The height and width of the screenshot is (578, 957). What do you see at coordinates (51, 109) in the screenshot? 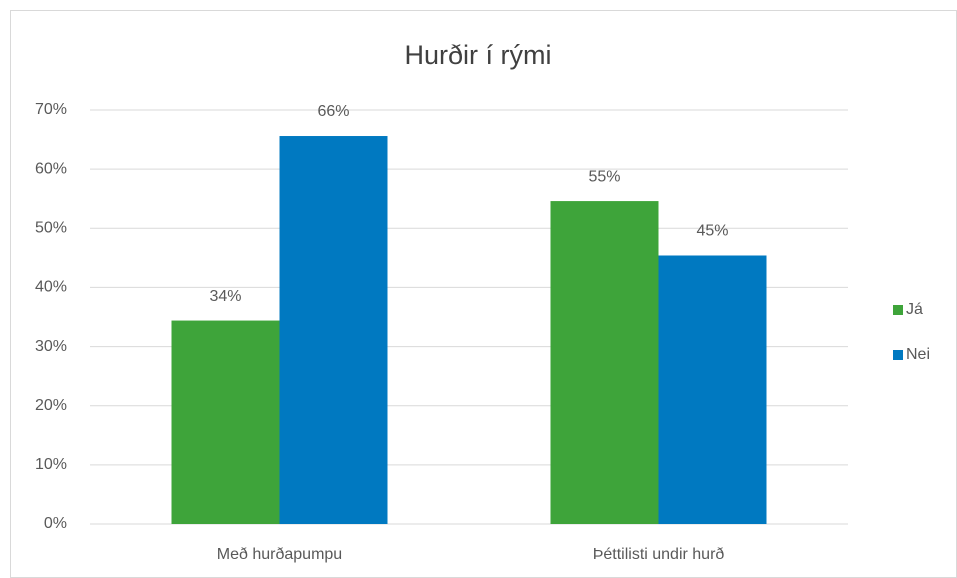
I see `y-tick-label: 70%` at bounding box center [51, 109].